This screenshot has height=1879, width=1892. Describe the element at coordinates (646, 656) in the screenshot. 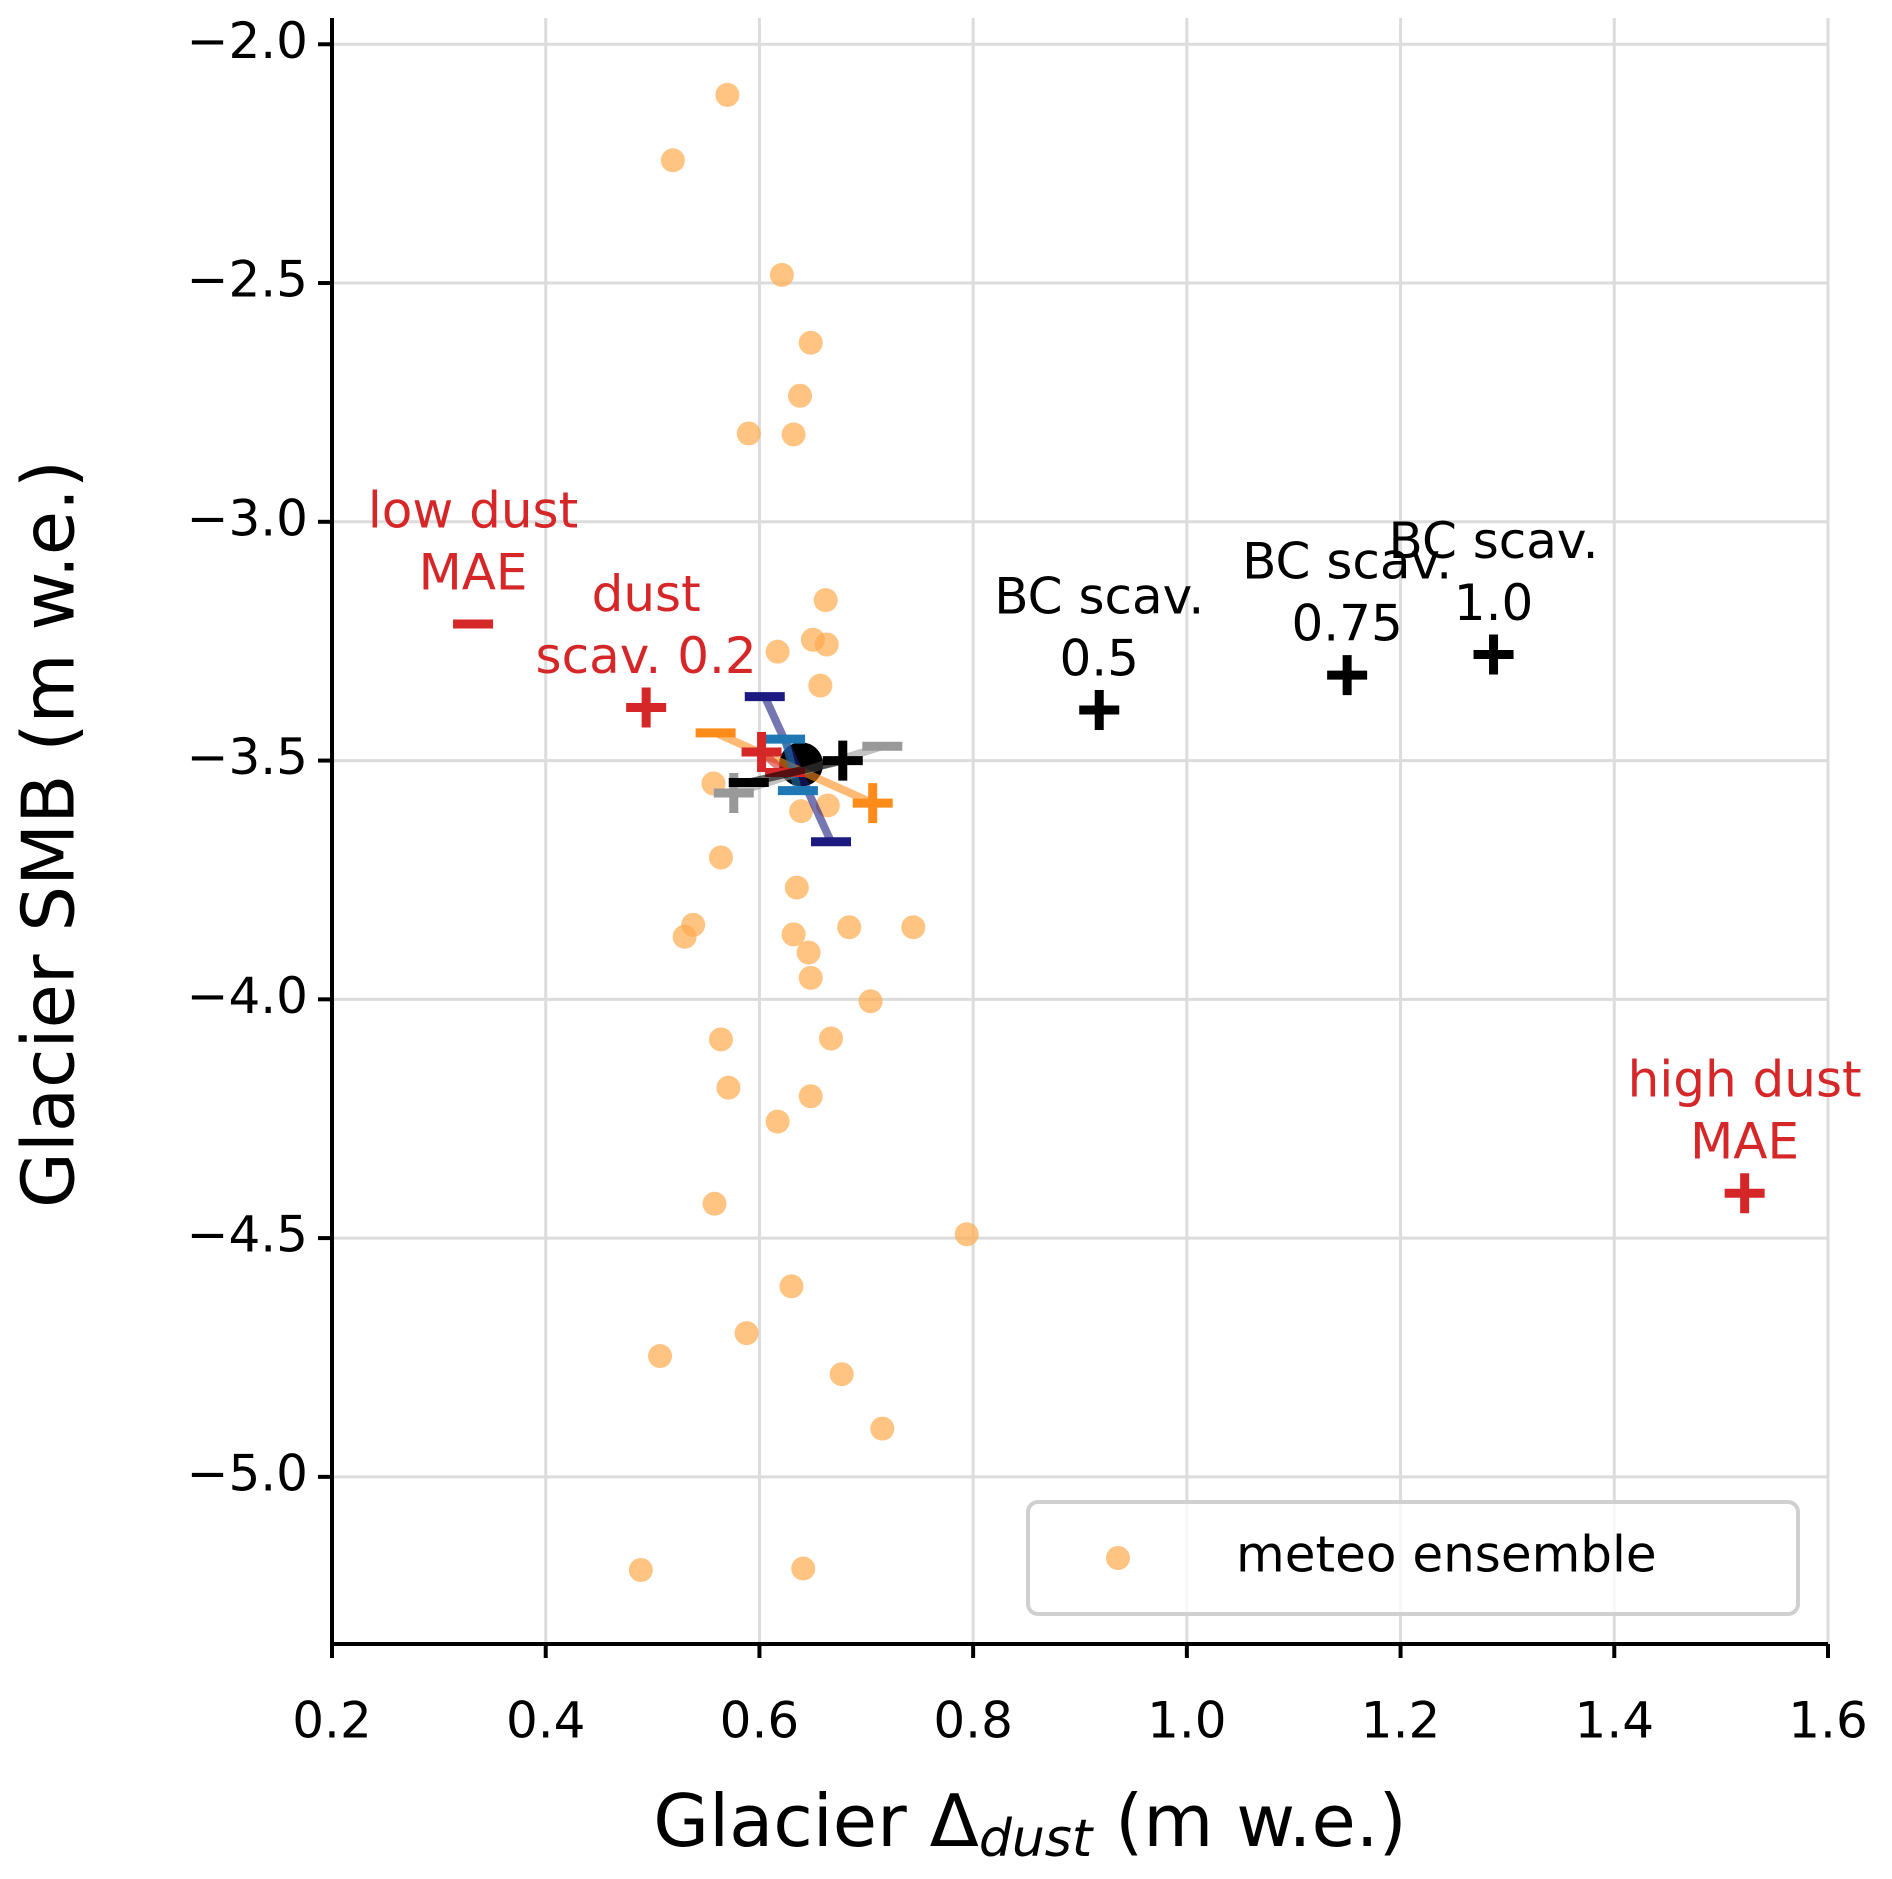

I see `annotation: scav. 0.2` at that location.